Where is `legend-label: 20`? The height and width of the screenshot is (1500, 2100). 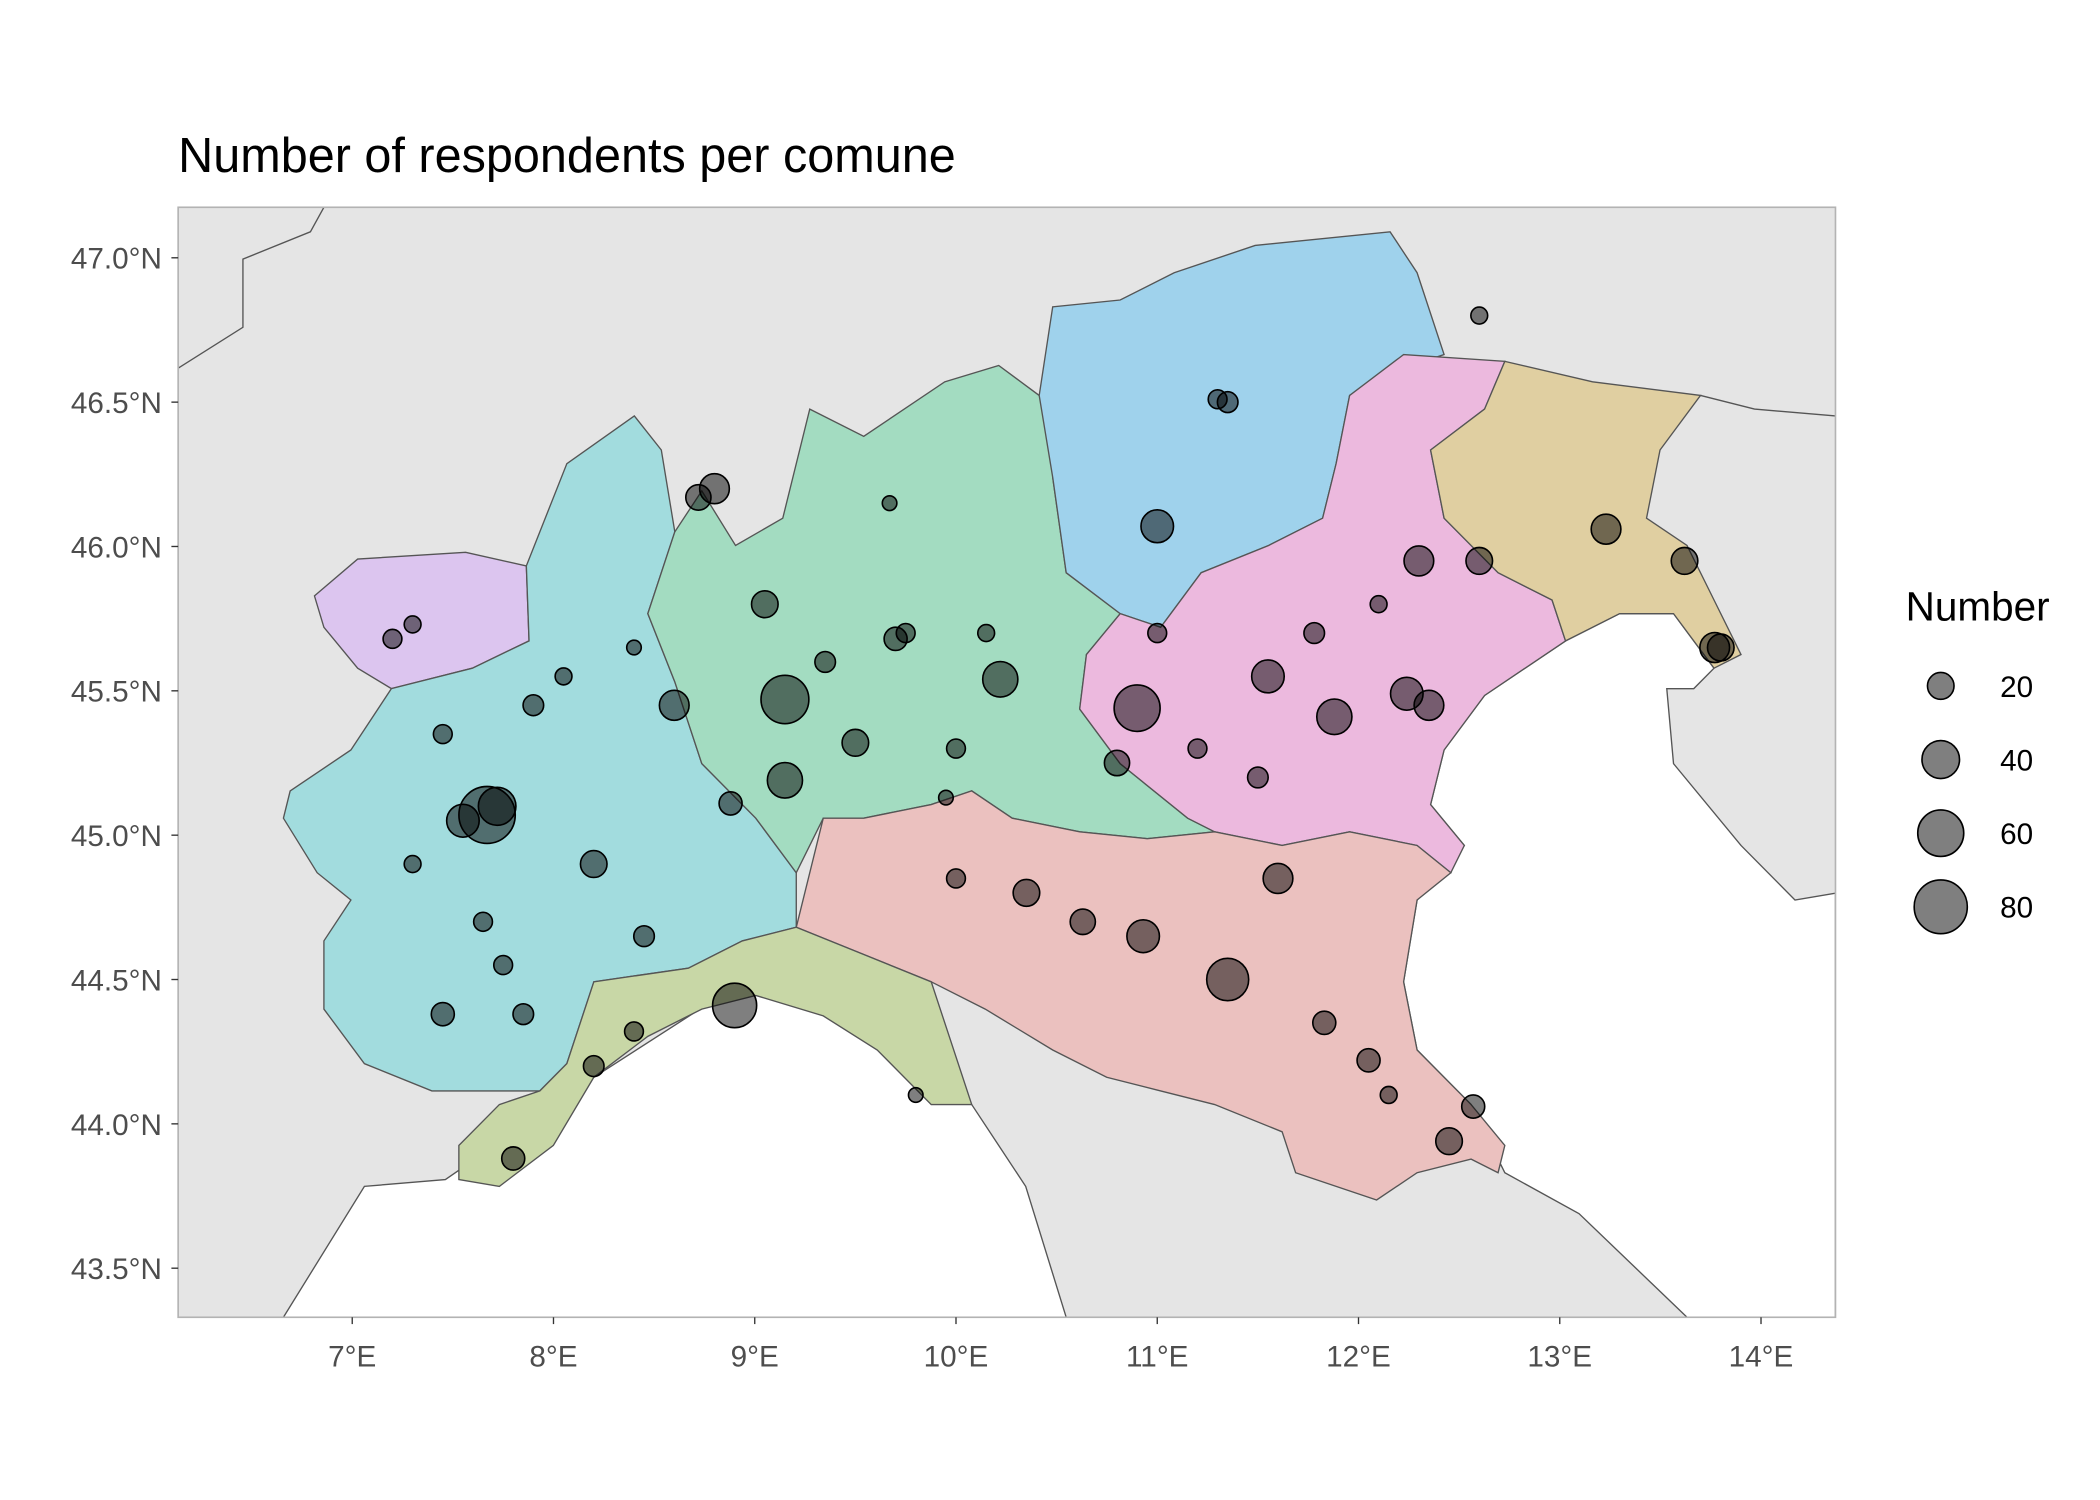
legend-label: 20 is located at coordinates (2016, 687).